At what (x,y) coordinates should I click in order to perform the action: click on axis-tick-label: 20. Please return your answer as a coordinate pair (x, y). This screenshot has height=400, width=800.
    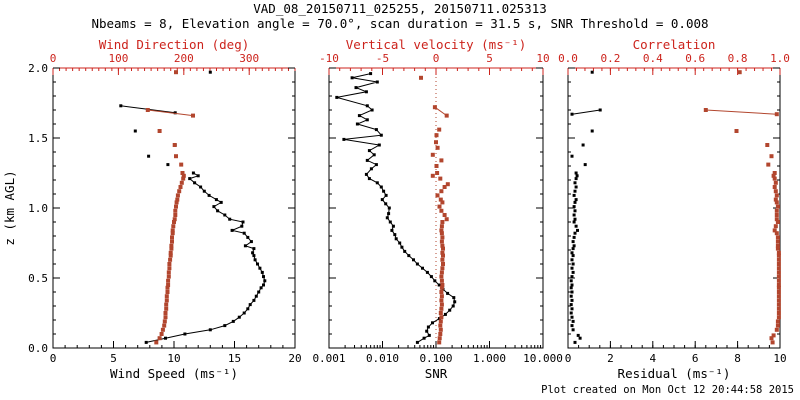
    Looking at the image, I should click on (294, 358).